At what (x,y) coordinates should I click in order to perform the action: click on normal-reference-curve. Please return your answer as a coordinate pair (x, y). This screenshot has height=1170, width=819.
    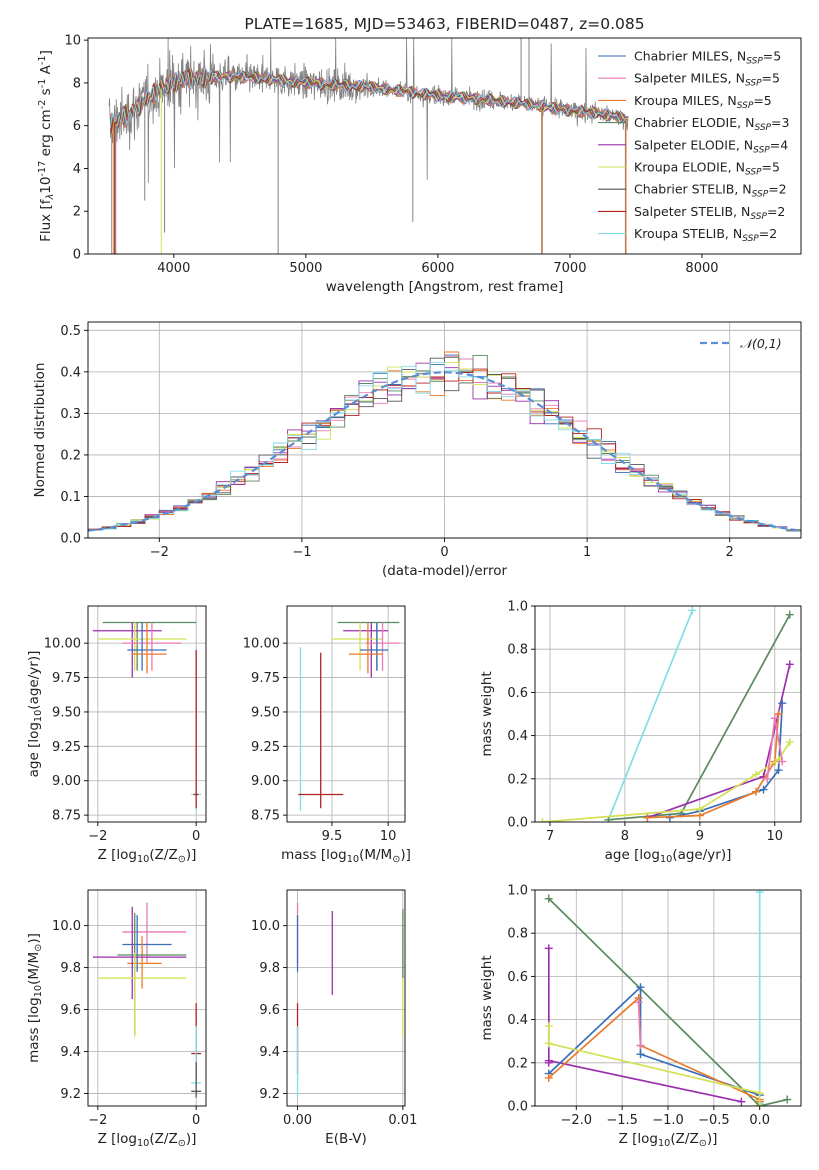
    Looking at the image, I should click on (444, 451).